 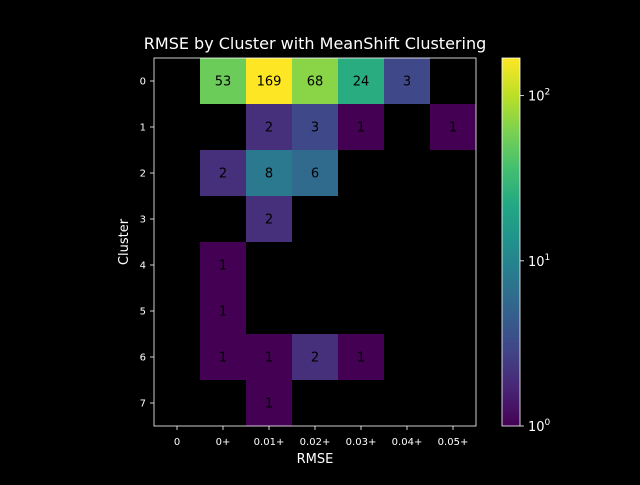 I want to click on colorbar: 100 10¹ 10², so click(x=526, y=246).